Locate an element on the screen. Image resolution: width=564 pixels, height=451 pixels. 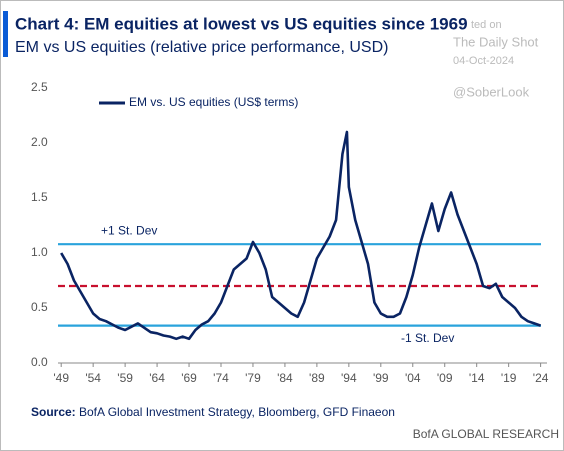
x-tick-label: '94 is located at coordinates (349, 378).